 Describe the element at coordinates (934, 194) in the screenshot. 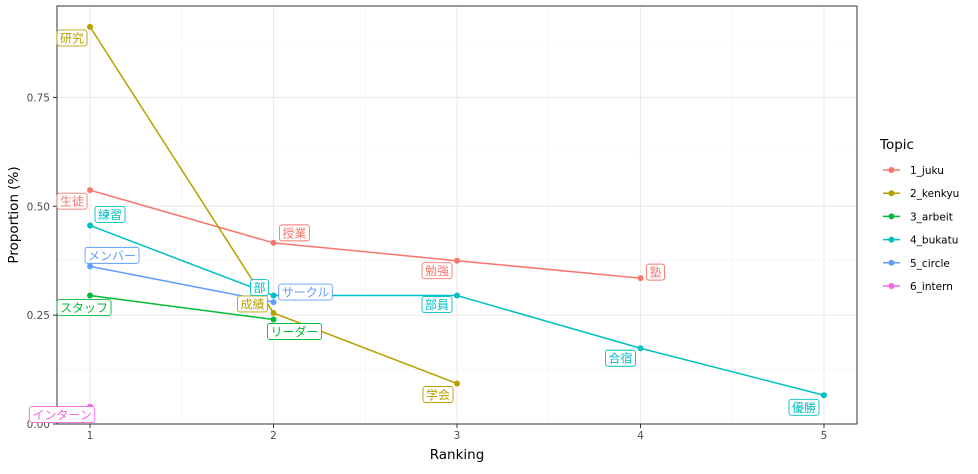

I see `legend-item-label: 2_kenkyu` at that location.